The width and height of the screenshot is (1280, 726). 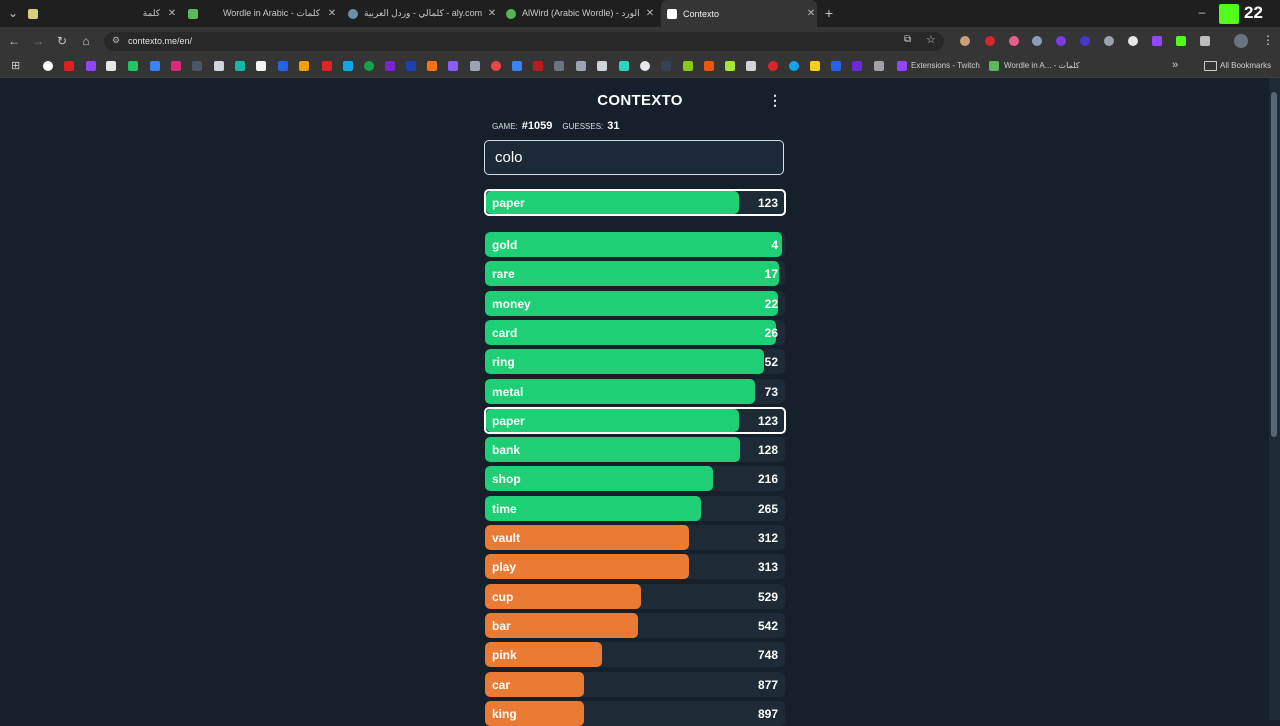 What do you see at coordinates (902, 66) in the screenshot?
I see `twitch-bookmark-icon` at bounding box center [902, 66].